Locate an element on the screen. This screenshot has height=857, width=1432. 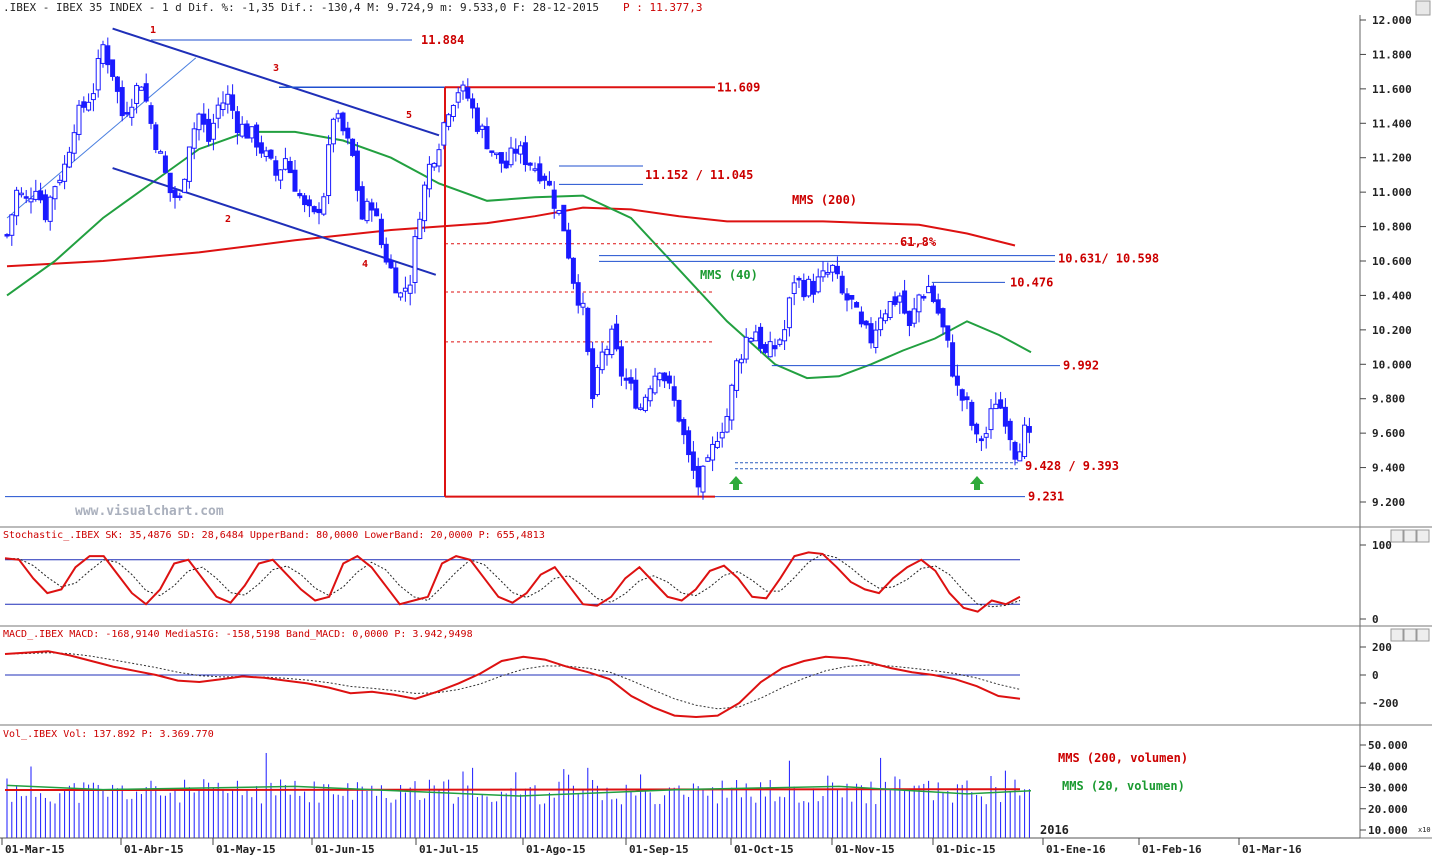
wave-2: 2 is located at coordinates (228, 219).